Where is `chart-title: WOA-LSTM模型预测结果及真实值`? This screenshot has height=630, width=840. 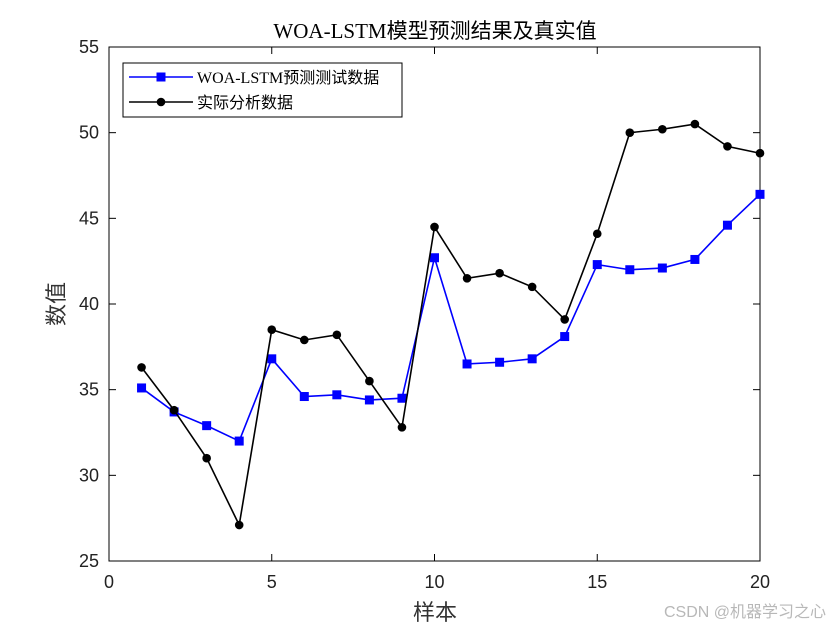
chart-title: WOA-LSTM模型预测结果及真实值 is located at coordinates (434, 31).